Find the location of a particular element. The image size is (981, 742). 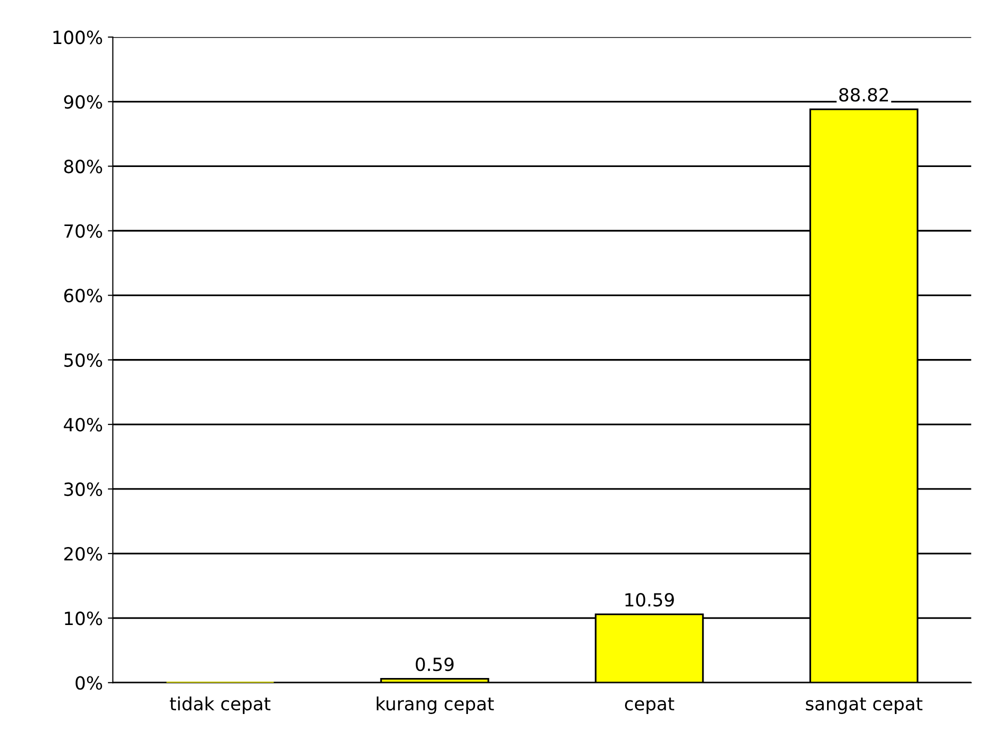

y-tick-label: 90% is located at coordinates (83, 102).